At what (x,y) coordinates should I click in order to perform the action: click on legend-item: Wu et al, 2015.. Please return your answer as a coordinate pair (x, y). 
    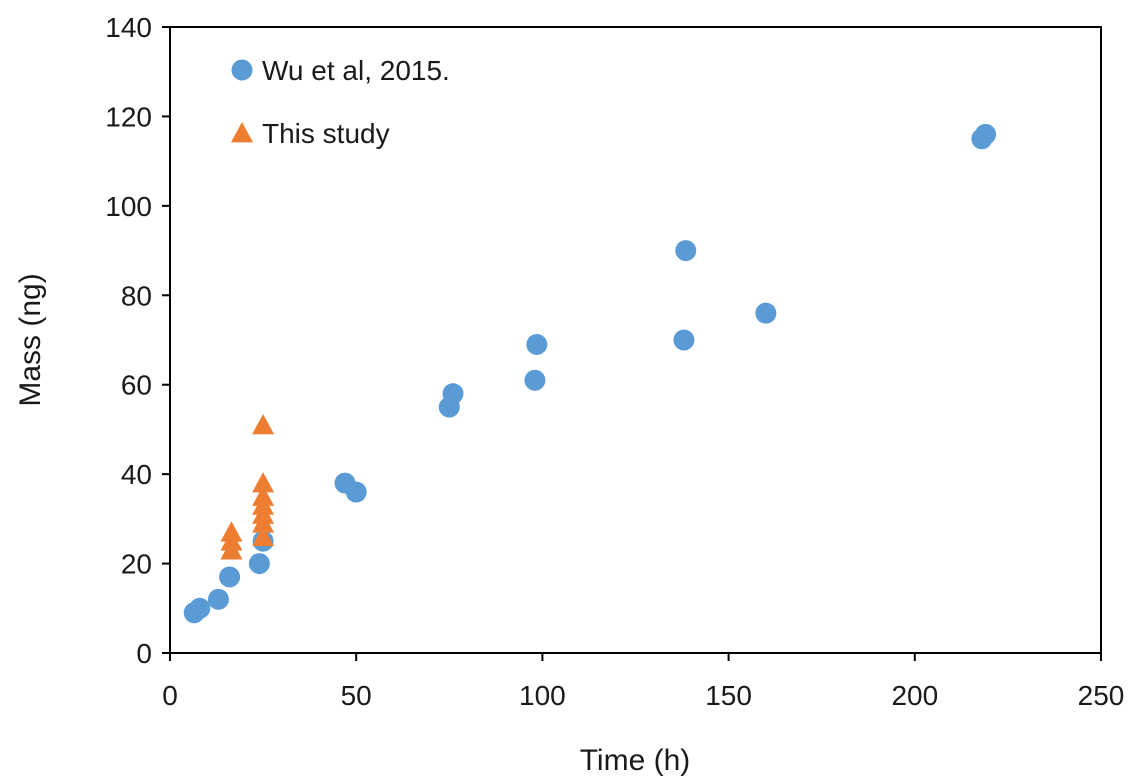
    Looking at the image, I should click on (340, 70).